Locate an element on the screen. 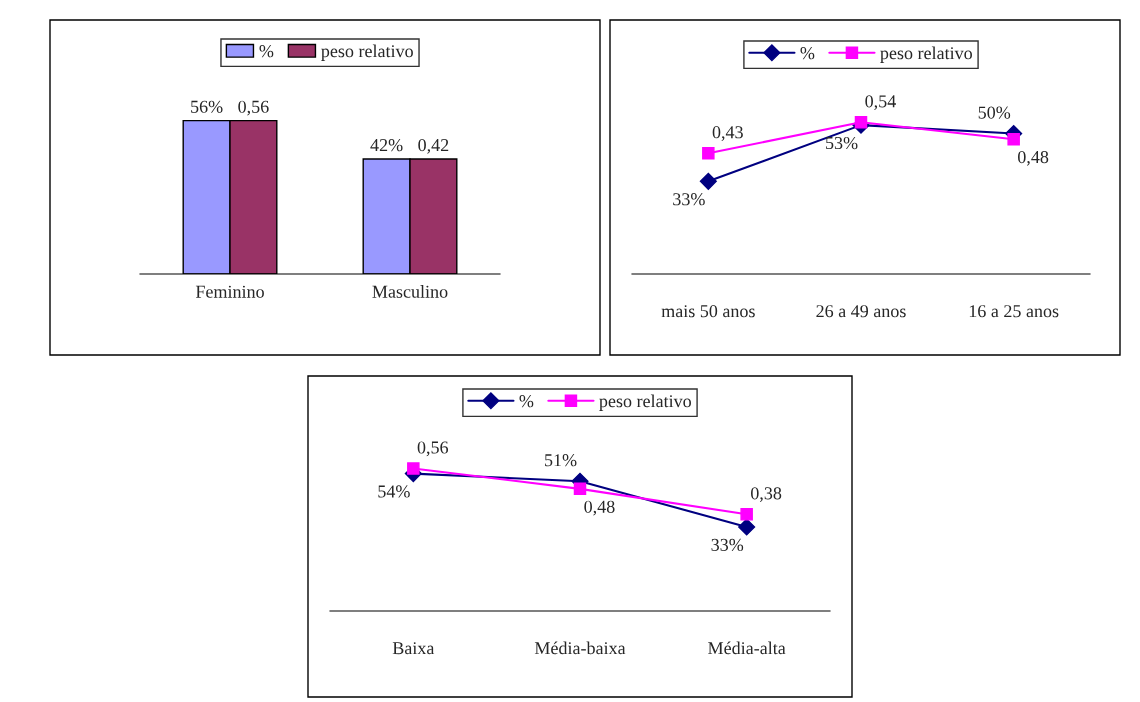 This screenshot has height=702, width=1140. x-tick-label: Média-alta is located at coordinates (747, 648).